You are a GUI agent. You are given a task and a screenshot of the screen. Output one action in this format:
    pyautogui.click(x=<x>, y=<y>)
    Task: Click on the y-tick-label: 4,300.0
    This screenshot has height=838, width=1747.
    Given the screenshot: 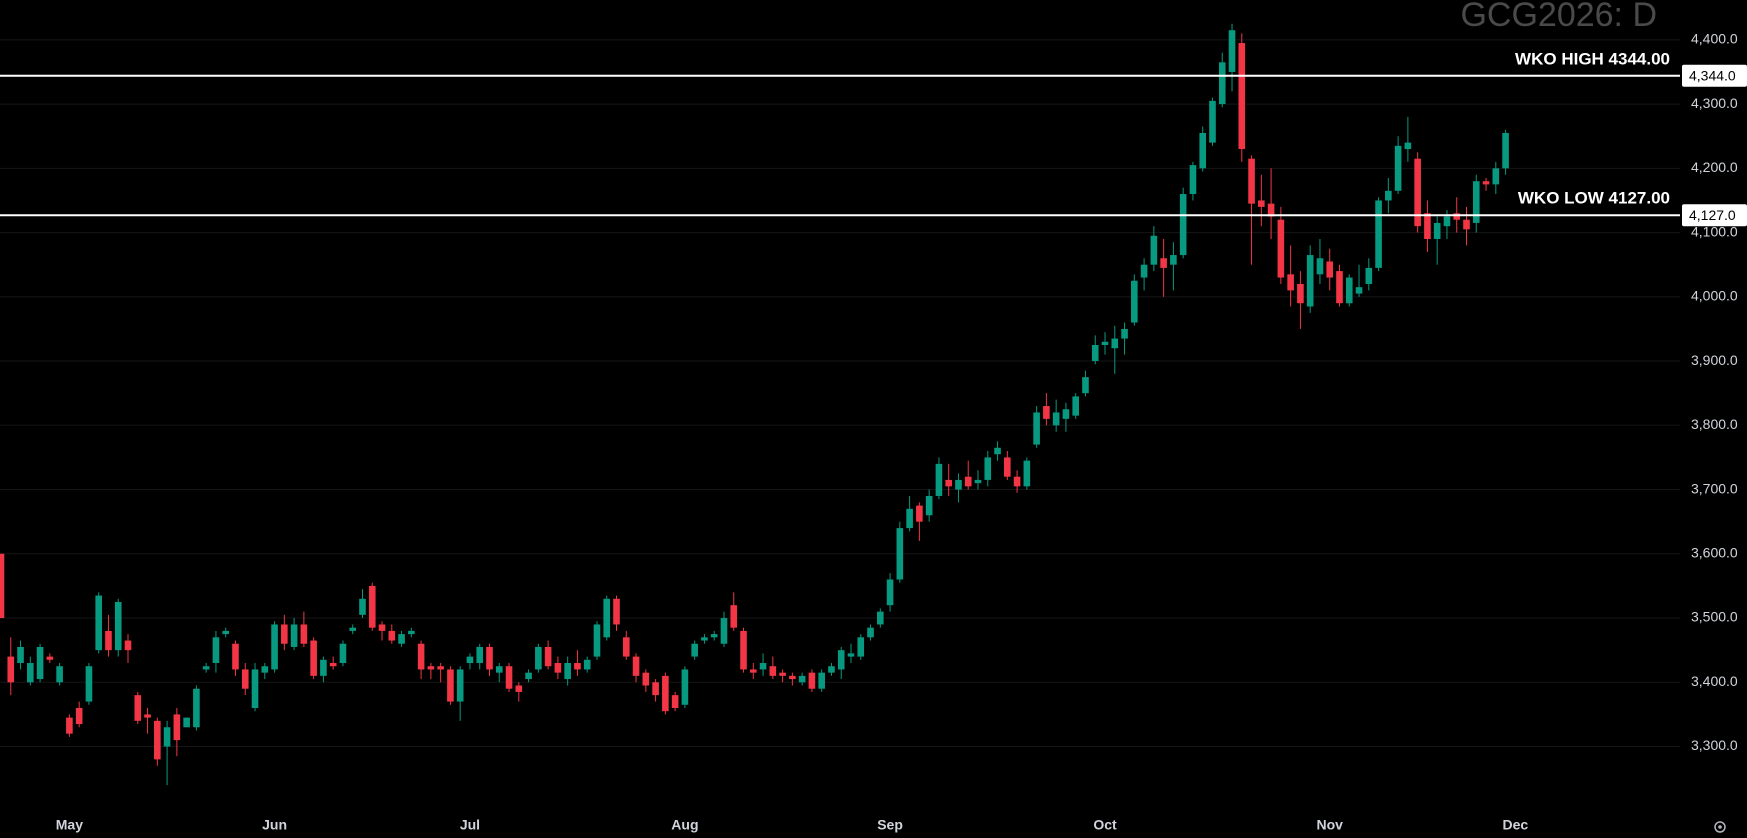 What is the action you would take?
    pyautogui.click(x=1714, y=103)
    